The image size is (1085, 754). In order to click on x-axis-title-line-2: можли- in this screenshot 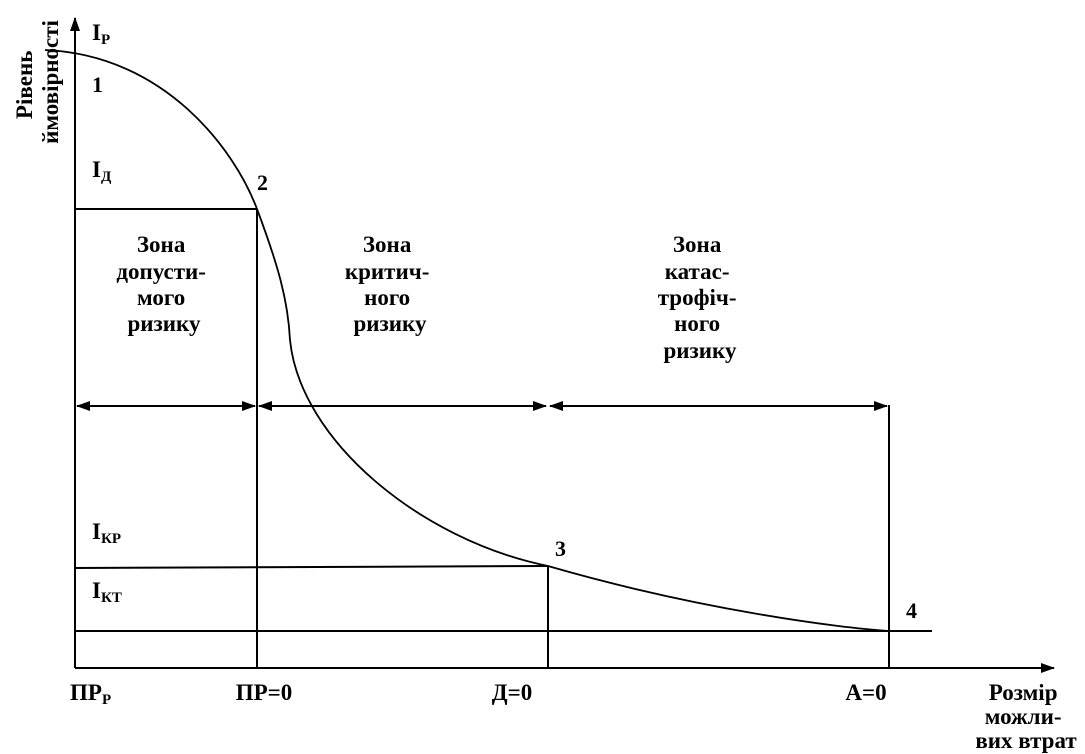, I will do `click(1023, 716)`.